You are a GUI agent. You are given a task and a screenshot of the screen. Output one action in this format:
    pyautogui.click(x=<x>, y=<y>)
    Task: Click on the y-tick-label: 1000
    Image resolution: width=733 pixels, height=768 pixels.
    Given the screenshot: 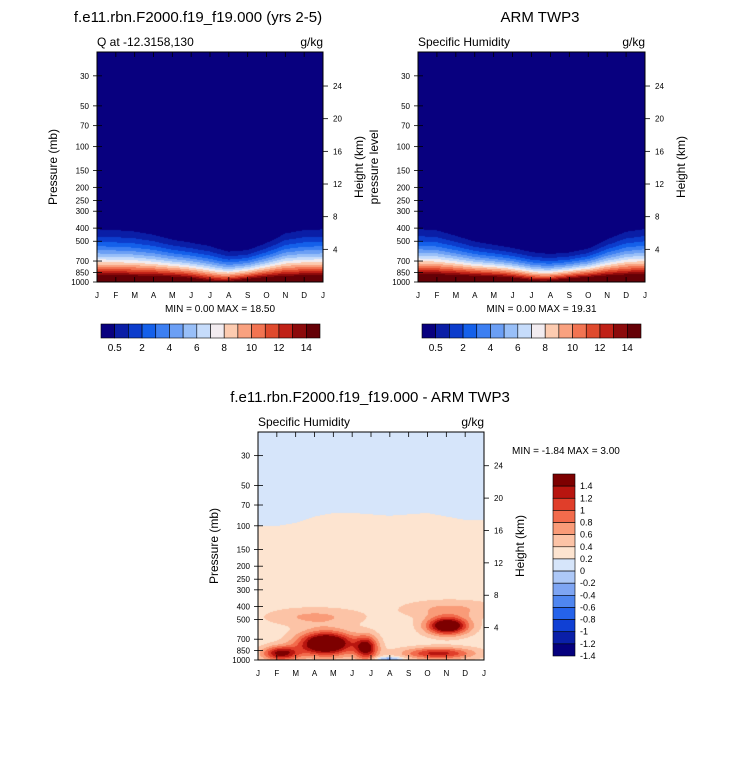 What is the action you would take?
    pyautogui.click(x=401, y=282)
    